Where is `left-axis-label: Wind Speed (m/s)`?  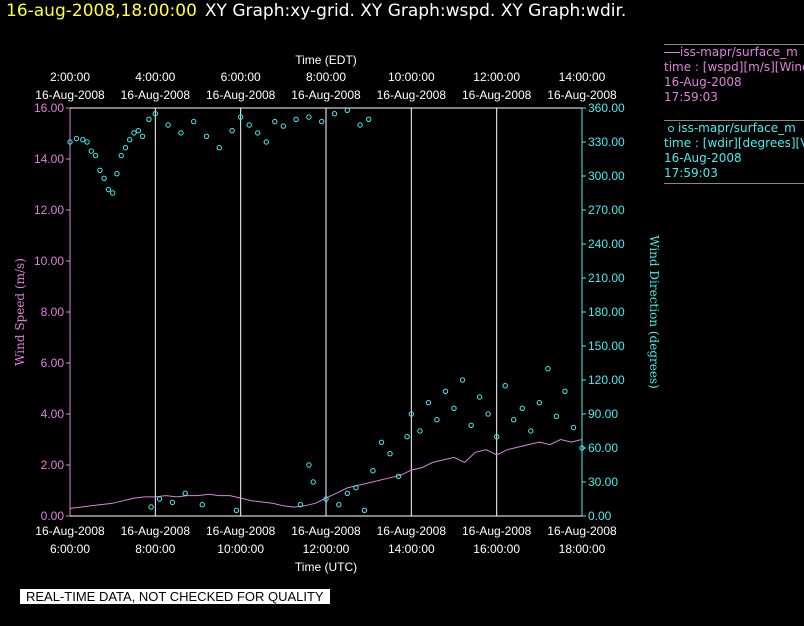
left-axis-label: Wind Speed (m/s) is located at coordinates (20, 312).